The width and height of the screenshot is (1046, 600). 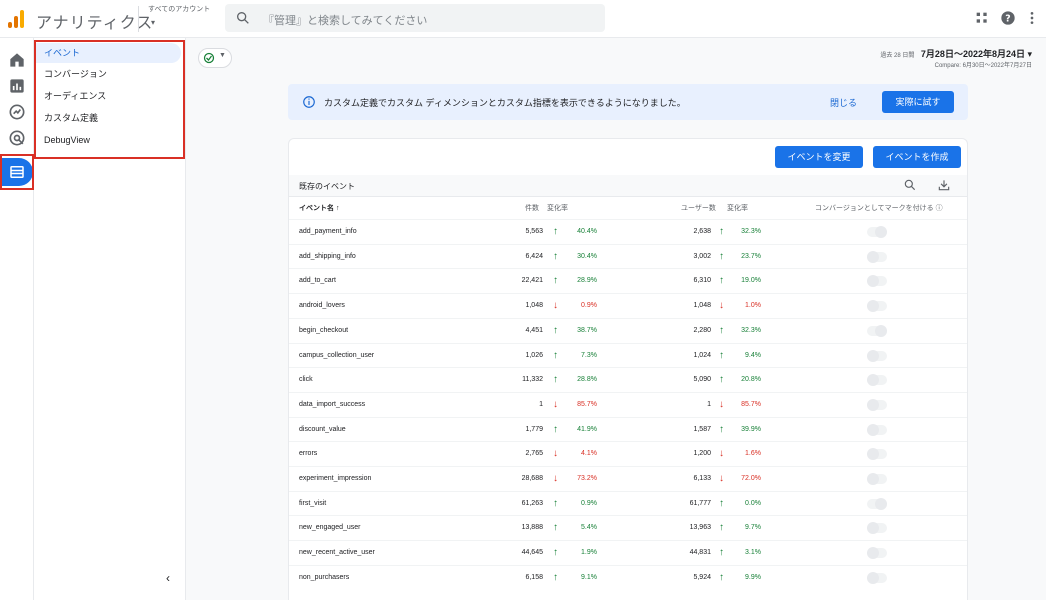 I want to click on event-name: non_purchasers, so click(x=324, y=577).